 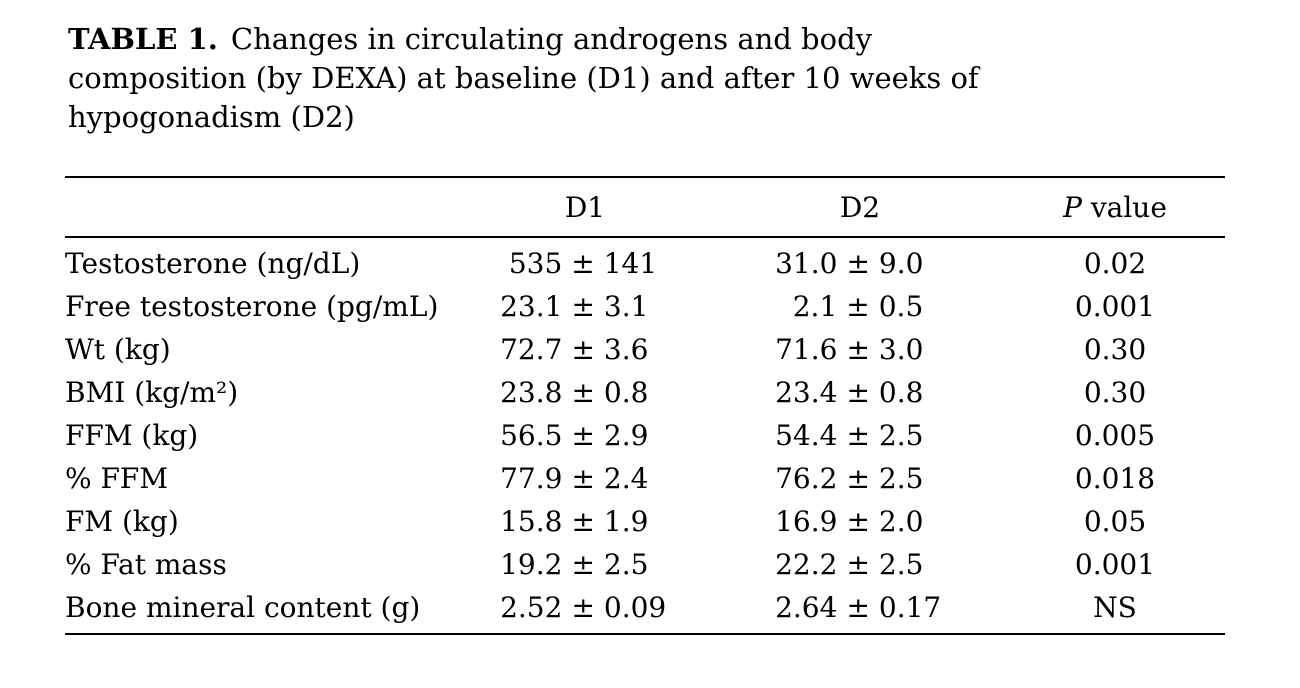 What do you see at coordinates (626, 521) in the screenshot?
I see `value-sd: 1.9` at bounding box center [626, 521].